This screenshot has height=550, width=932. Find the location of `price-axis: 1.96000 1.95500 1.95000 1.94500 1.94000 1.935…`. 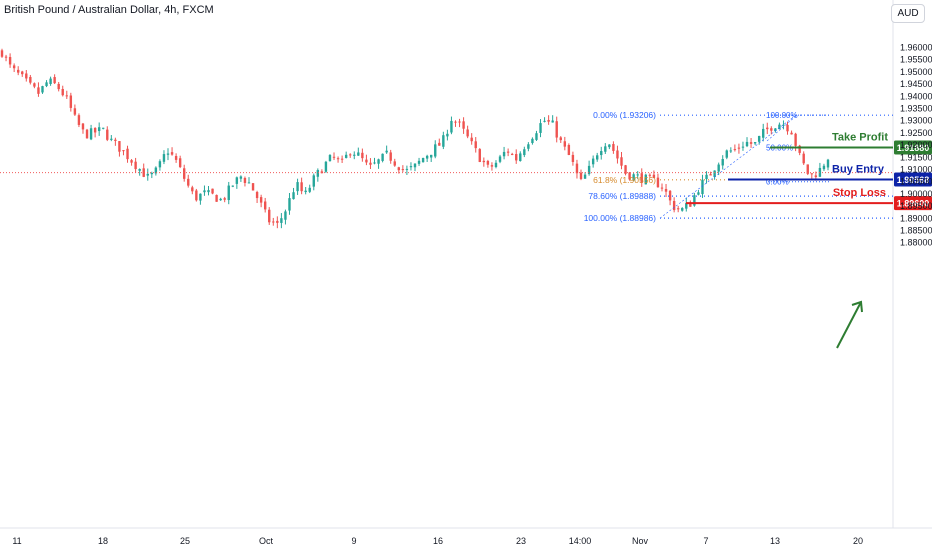

price-axis: 1.96000 1.95500 1.95000 1.94500 1.94000 1.935… is located at coordinates (916, 145).